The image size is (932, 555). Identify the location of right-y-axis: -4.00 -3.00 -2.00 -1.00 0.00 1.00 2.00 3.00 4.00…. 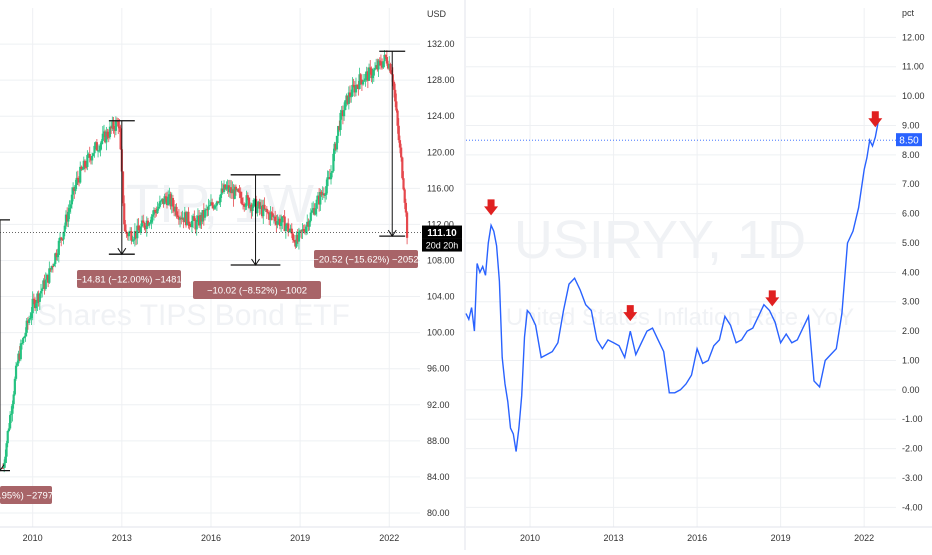
(913, 272).